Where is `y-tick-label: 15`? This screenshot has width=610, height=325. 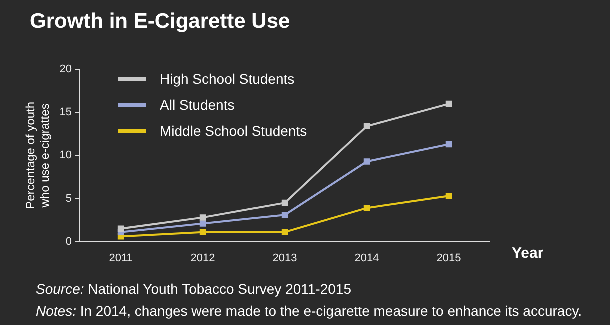 y-tick-label: 15 is located at coordinates (66, 112).